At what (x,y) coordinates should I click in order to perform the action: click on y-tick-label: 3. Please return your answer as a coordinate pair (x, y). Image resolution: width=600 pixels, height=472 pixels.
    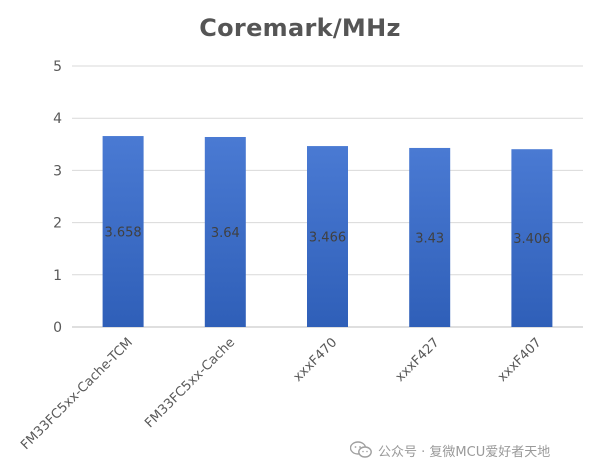
    Looking at the image, I should click on (57, 171).